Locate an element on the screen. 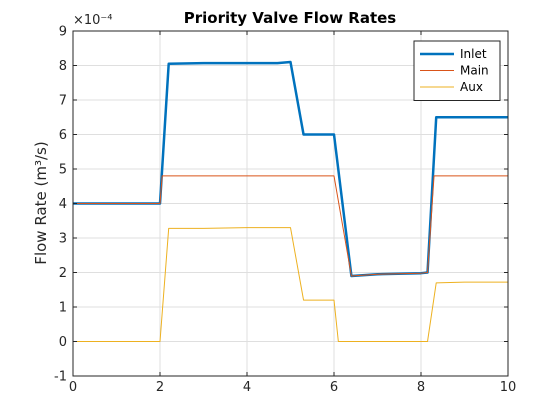 The image size is (560, 420). y-tick-label: 0 is located at coordinates (63, 342).